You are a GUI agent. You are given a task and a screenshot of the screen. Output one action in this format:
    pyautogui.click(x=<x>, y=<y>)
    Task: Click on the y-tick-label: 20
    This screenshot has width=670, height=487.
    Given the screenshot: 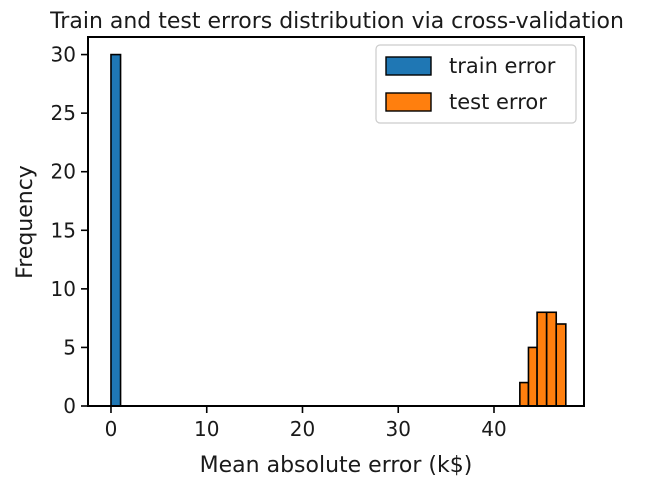 What is the action you would take?
    pyautogui.click(x=63, y=172)
    